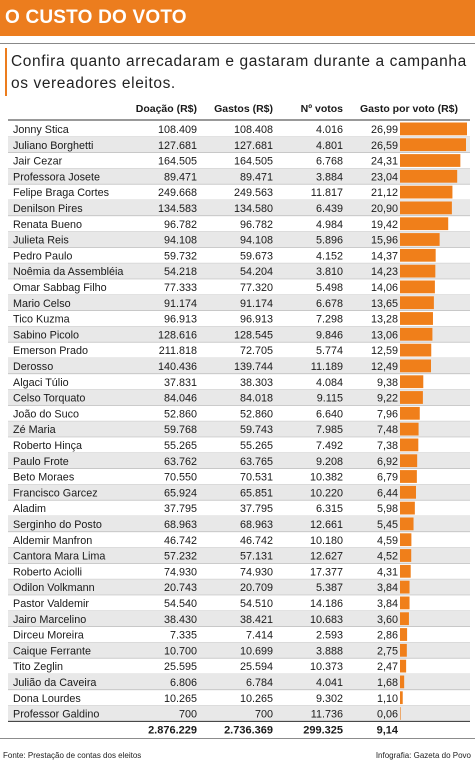 Image resolution: width=475 pixels, height=764 pixels. What do you see at coordinates (256, 320) in the screenshot?
I see `spending-value: 96.913` at bounding box center [256, 320].